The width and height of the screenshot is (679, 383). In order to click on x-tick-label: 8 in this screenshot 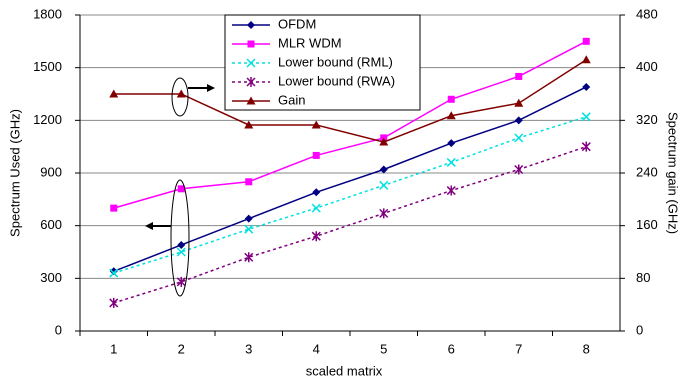, I will do `click(586, 348)`.